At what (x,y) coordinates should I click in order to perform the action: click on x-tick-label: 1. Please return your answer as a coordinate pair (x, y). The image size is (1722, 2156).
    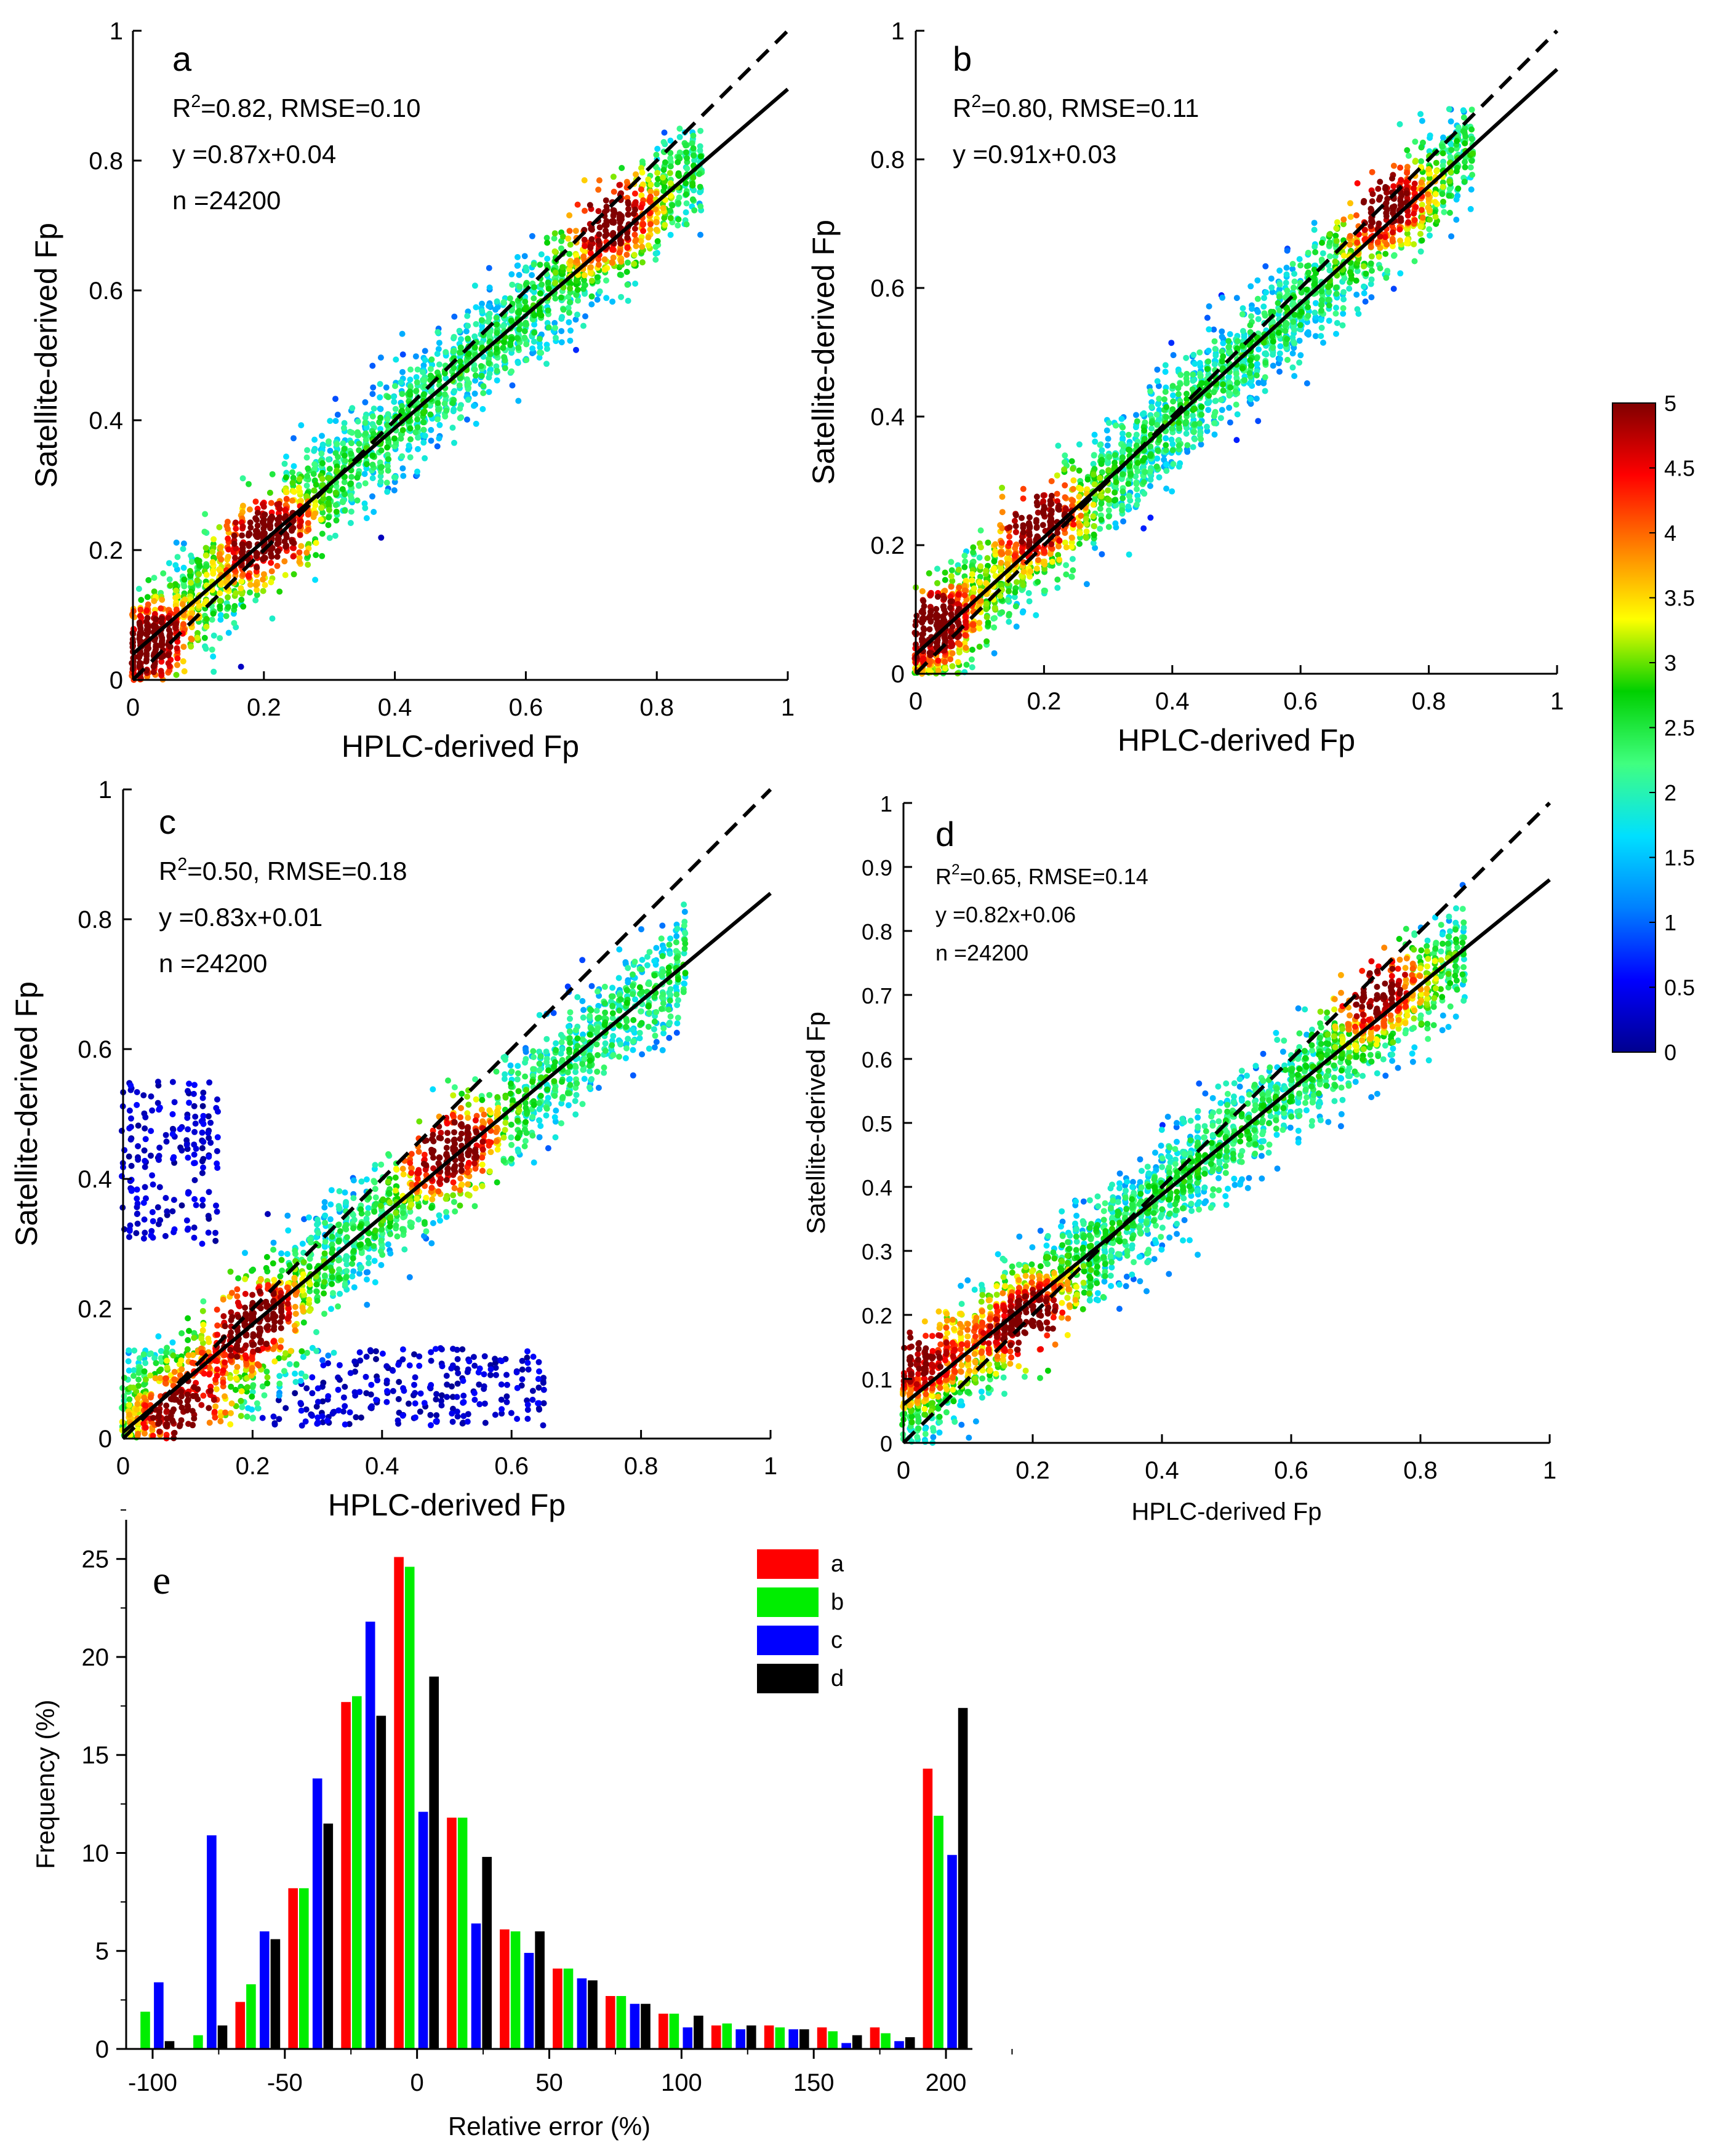
    Looking at the image, I should click on (788, 707).